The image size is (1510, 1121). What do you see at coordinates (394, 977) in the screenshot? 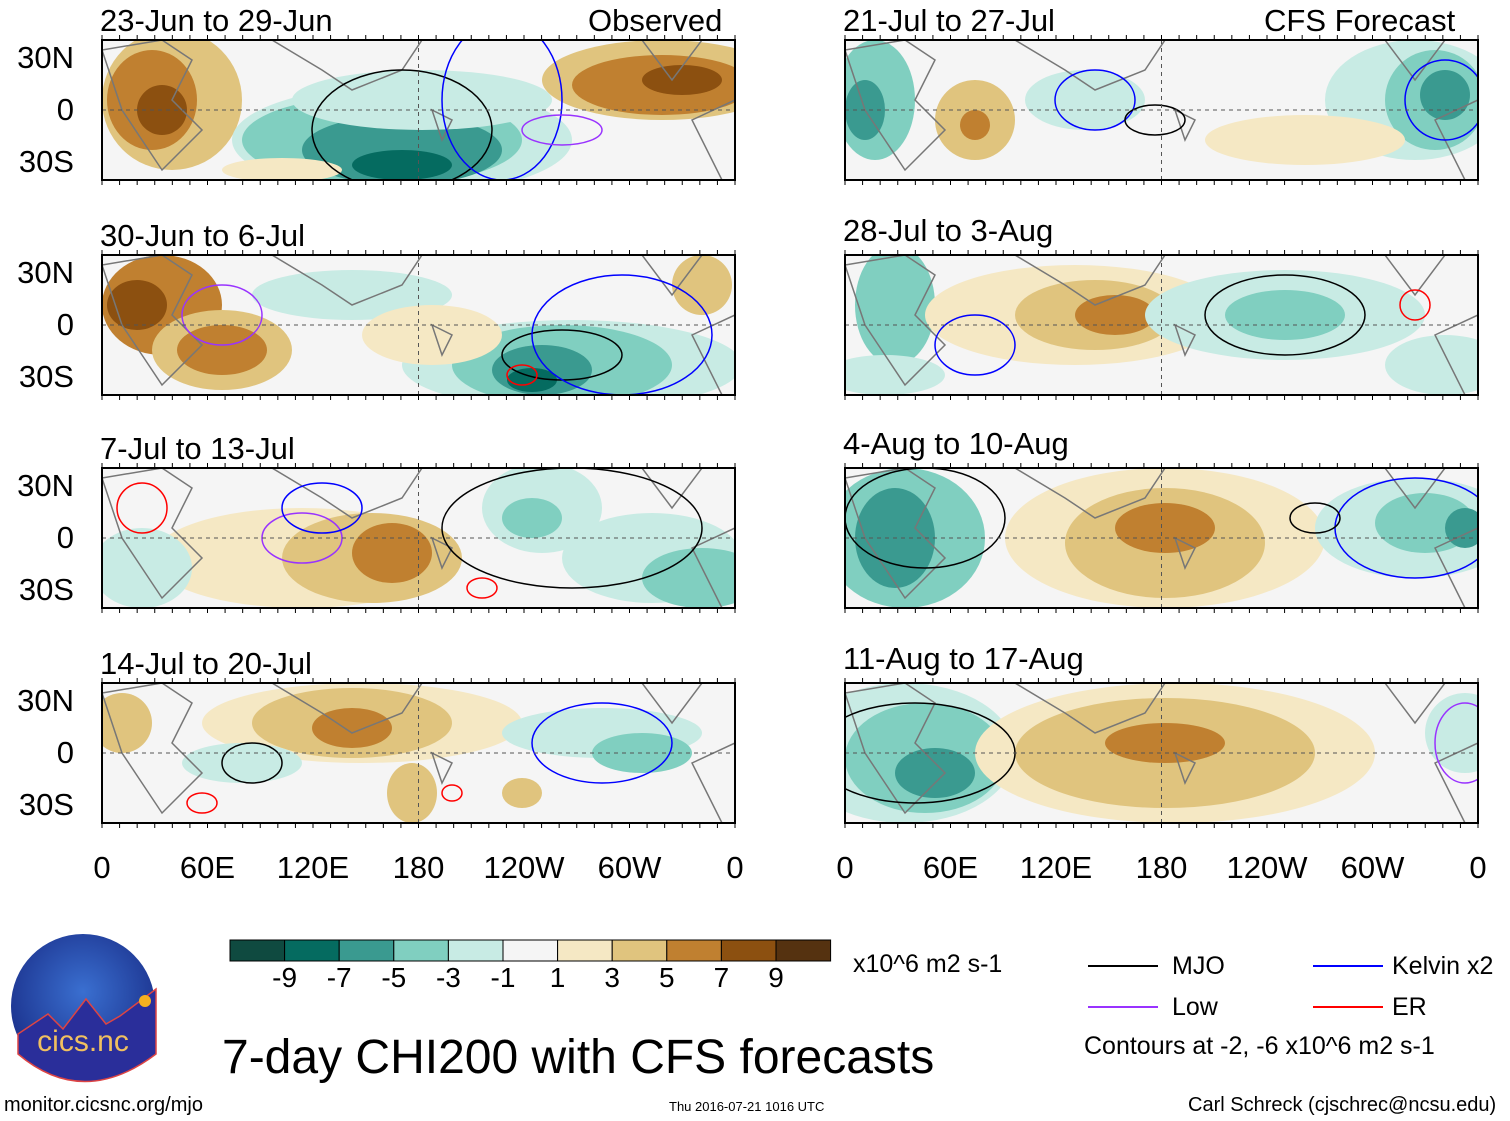
I see `colorbar-tick: -5` at bounding box center [394, 977].